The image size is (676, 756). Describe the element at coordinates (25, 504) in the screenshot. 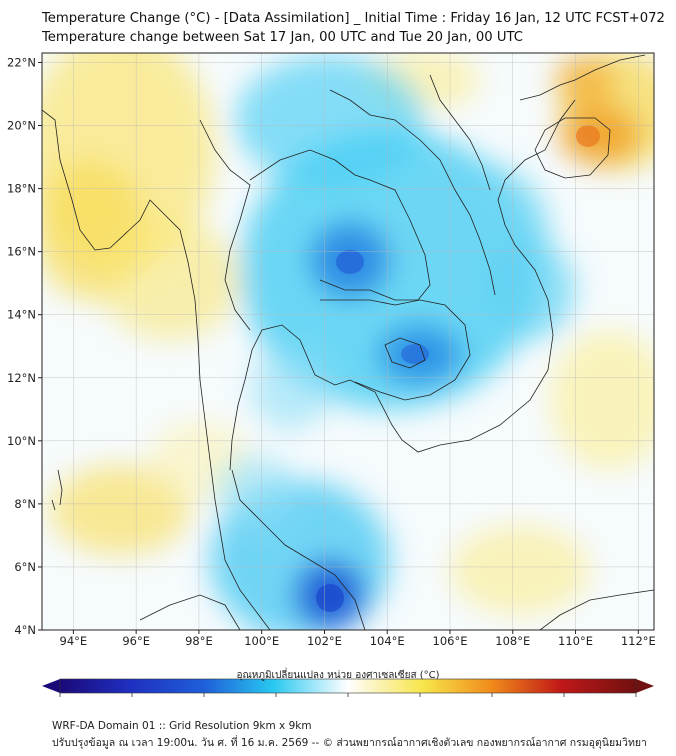

I see `lat-label: 8°N` at that location.